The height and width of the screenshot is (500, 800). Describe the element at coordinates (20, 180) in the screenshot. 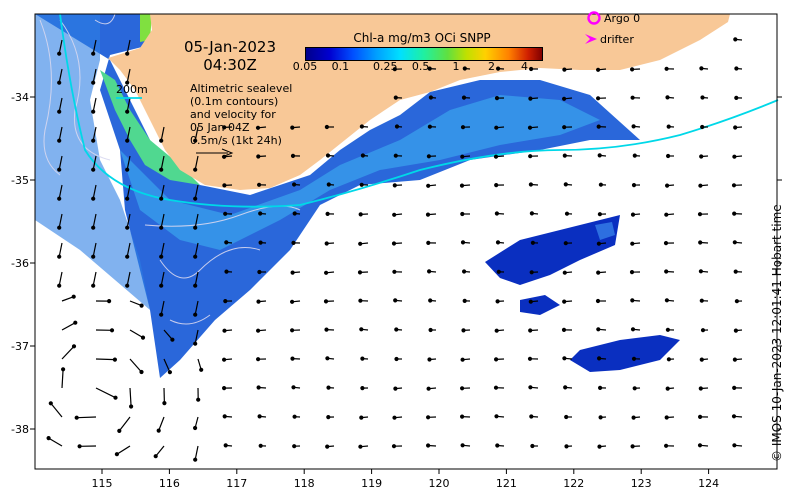

I see `y-tick-label: -35` at that location.